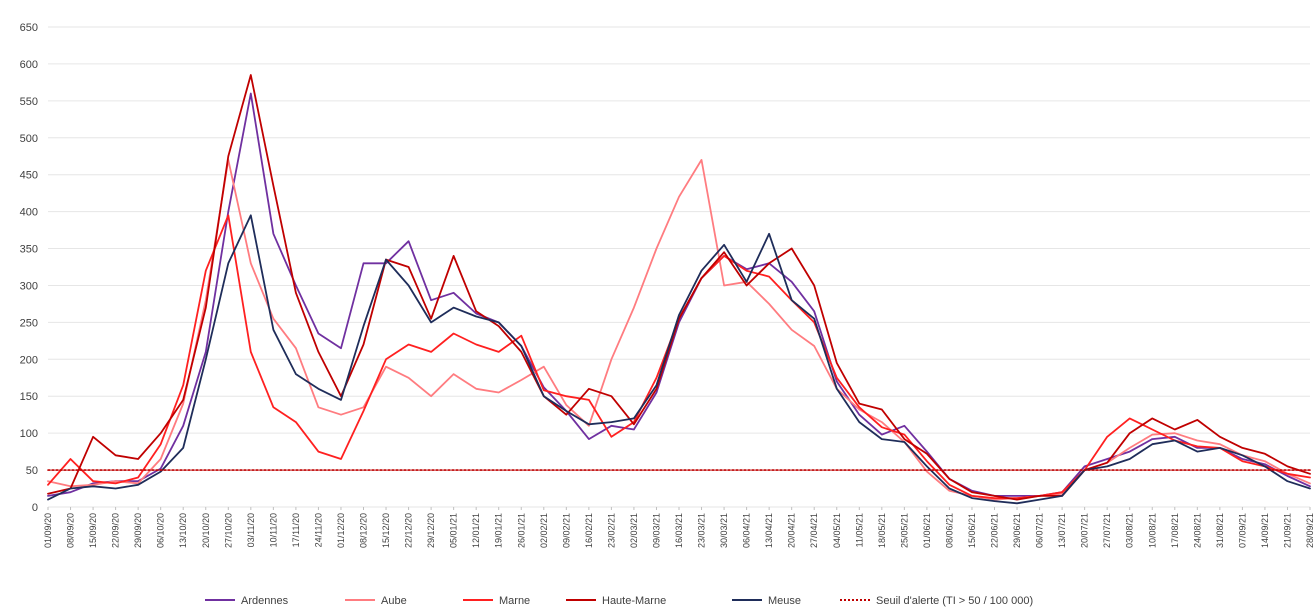  Describe the element at coordinates (747, 530) in the screenshot. I see `x-tick-label: 06/04/21` at that location.